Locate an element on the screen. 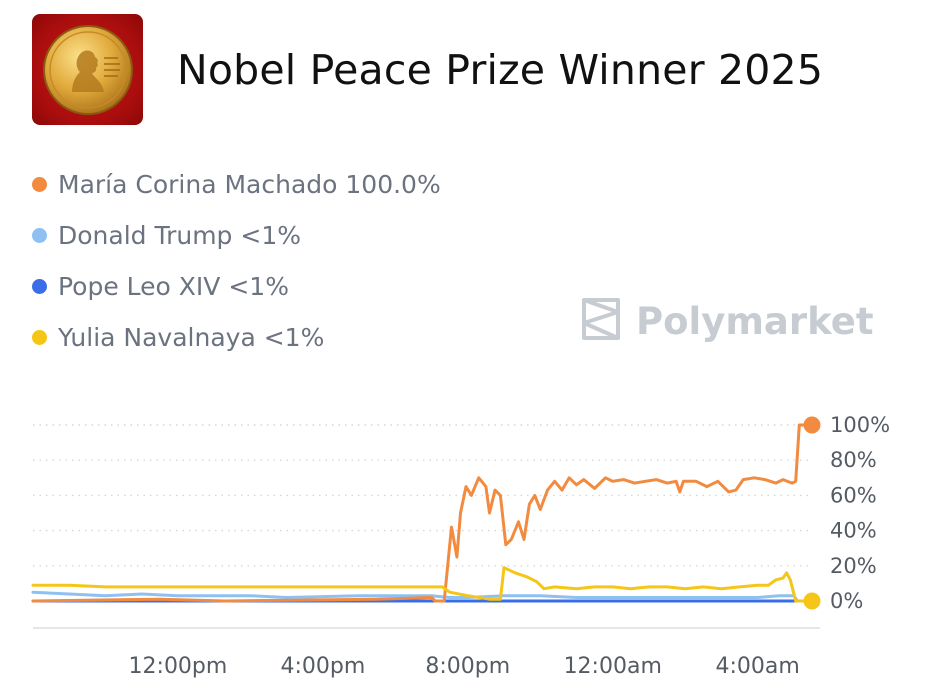 Image resolution: width=931 pixels, height=695 pixels. x-tick-label: 12:00am is located at coordinates (613, 666).